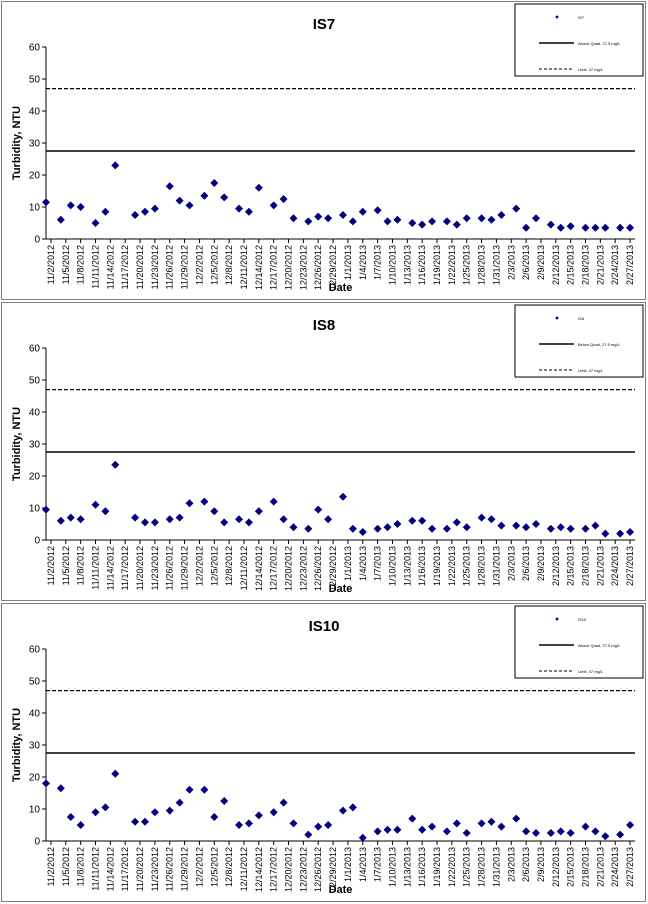 The height and width of the screenshot is (904, 648). Describe the element at coordinates (35, 778) in the screenshot. I see `y-tick-label: 20` at that location.